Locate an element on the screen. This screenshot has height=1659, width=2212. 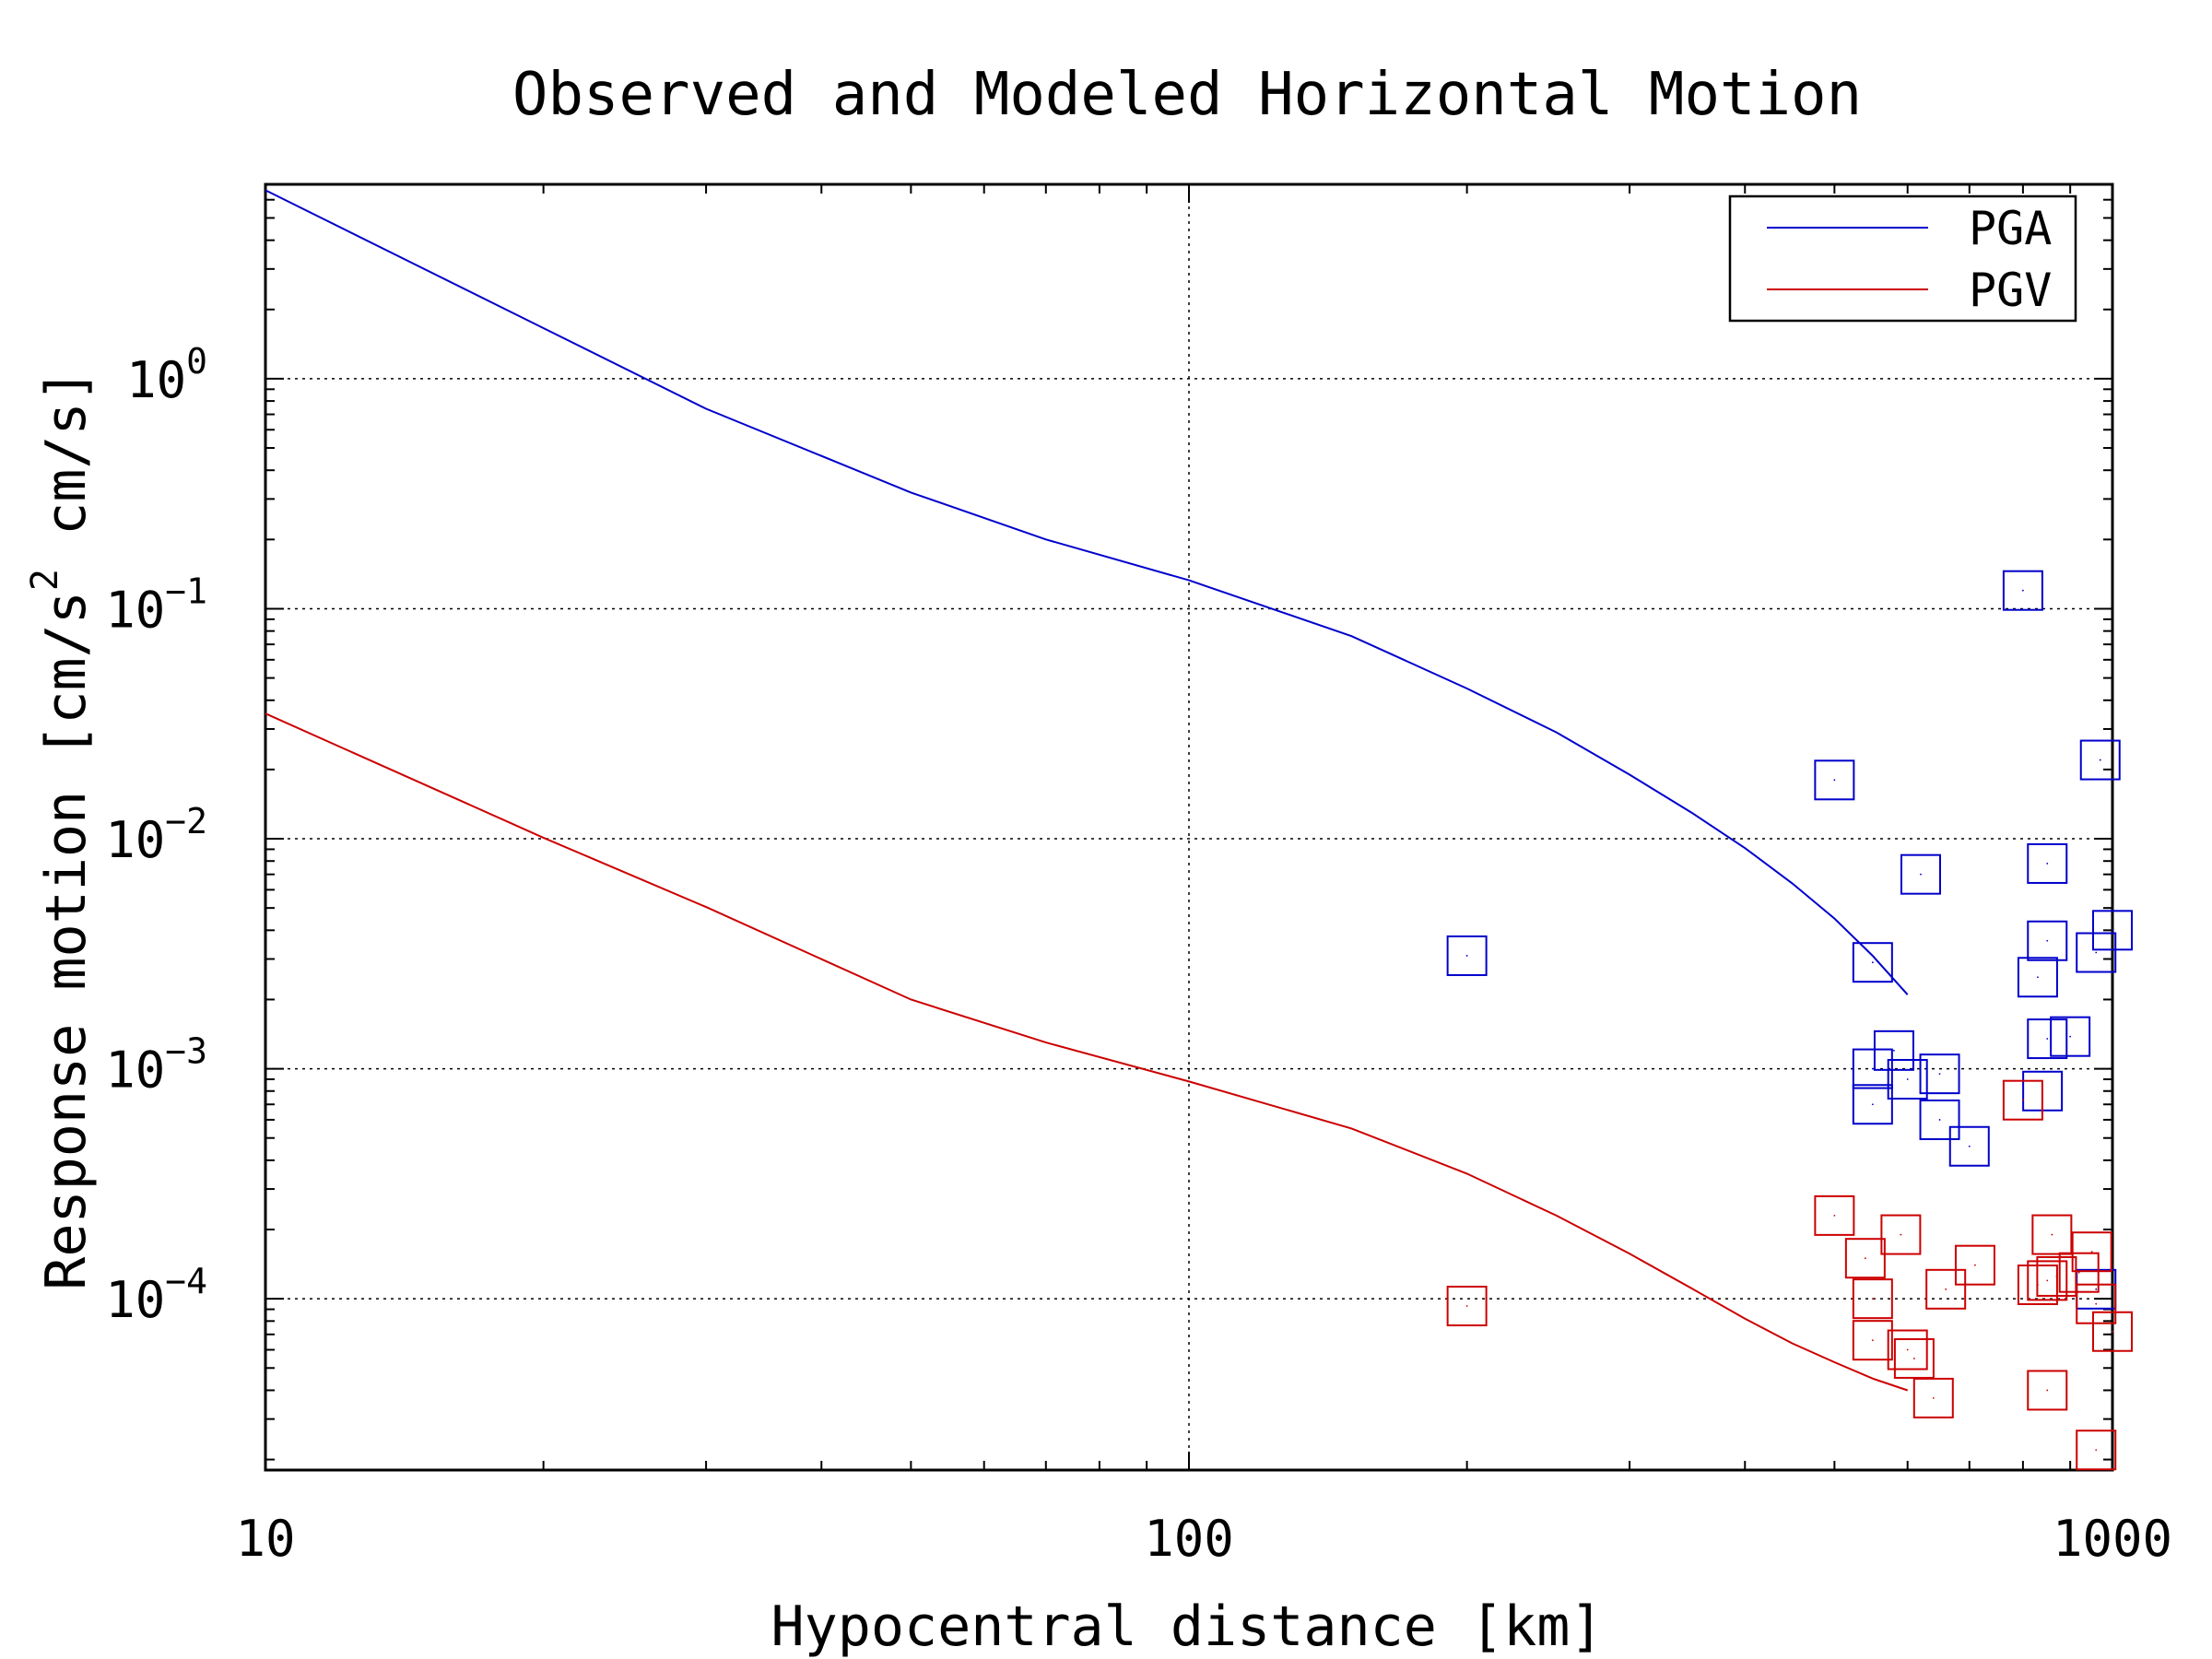
legend: PGA PGV is located at coordinates (1902, 258).